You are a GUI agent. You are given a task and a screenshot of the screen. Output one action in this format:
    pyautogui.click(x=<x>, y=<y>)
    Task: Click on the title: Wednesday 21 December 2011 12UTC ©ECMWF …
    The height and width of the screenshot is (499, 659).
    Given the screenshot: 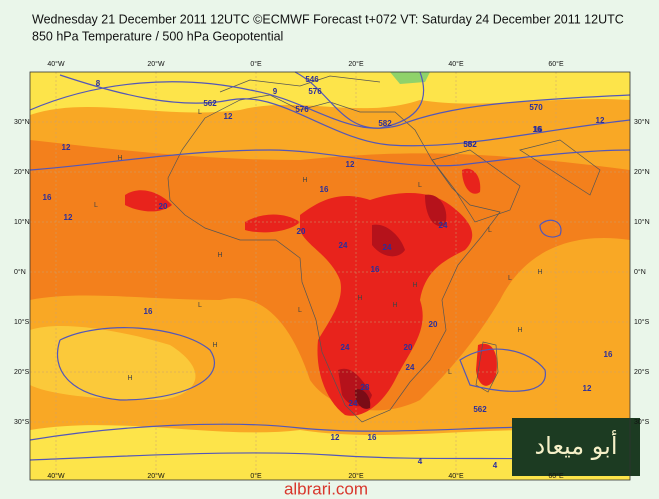 What is the action you would take?
    pyautogui.click(x=328, y=19)
    